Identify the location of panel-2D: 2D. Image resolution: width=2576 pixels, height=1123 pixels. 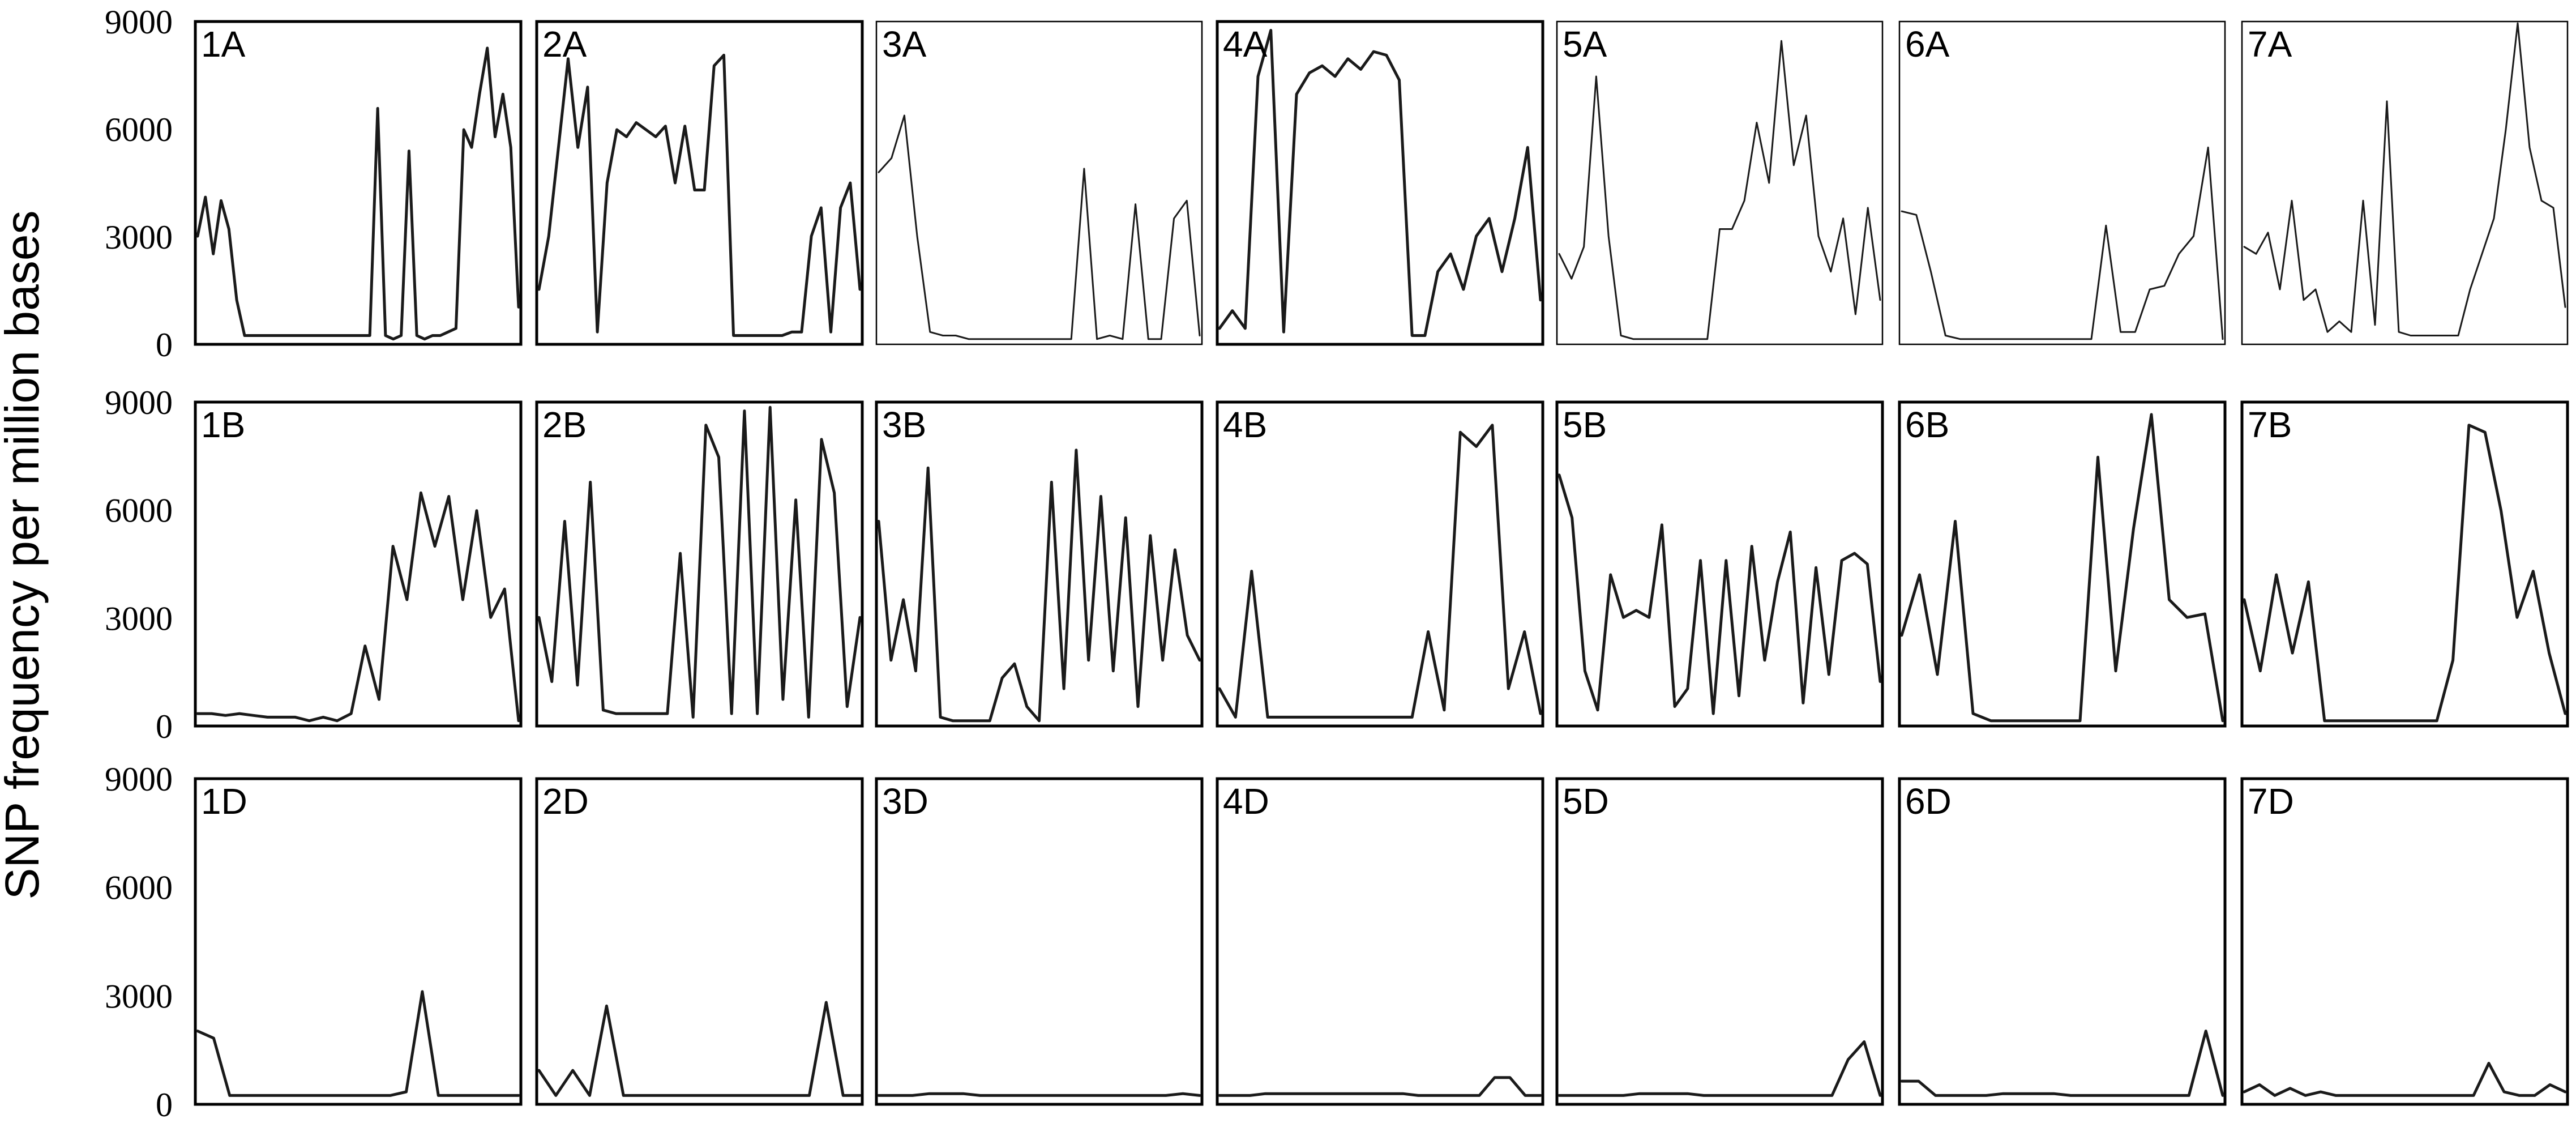
(699, 941).